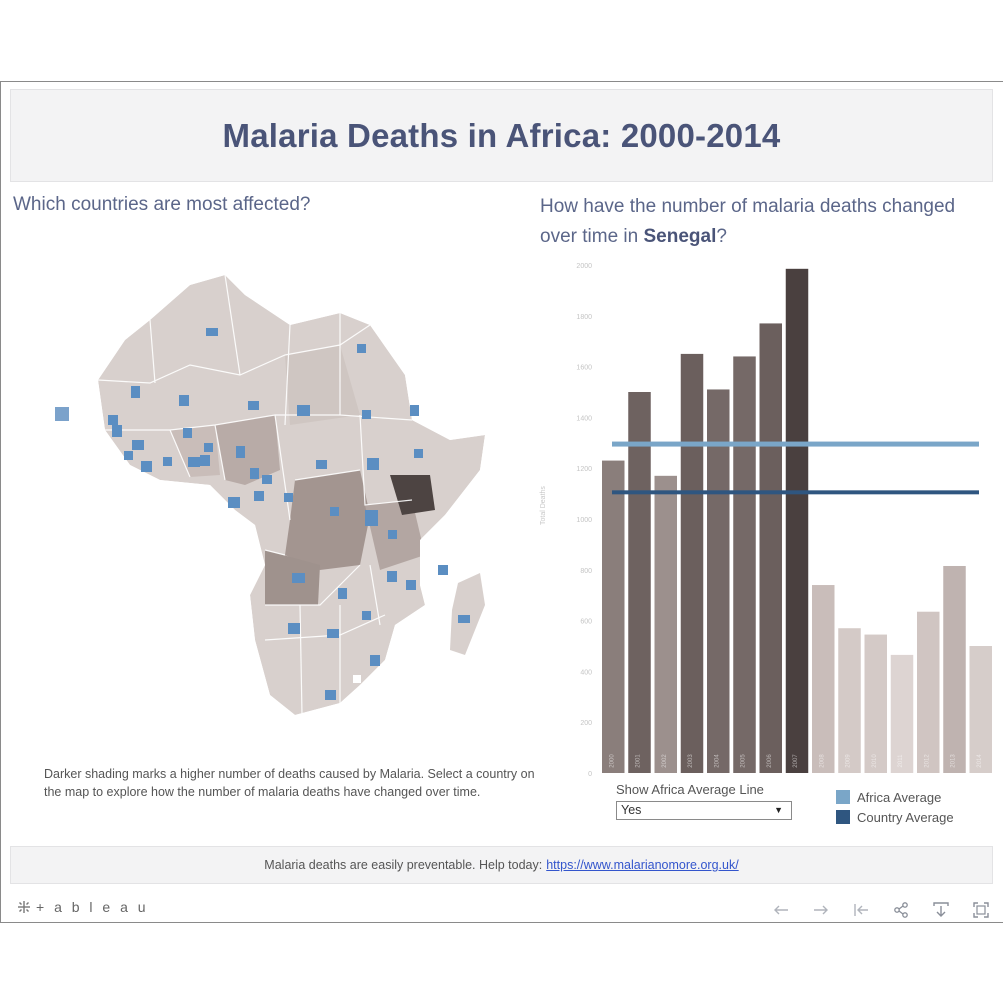 The image size is (1005, 1005). What do you see at coordinates (666, 624) in the screenshot?
I see `bar-2002` at bounding box center [666, 624].